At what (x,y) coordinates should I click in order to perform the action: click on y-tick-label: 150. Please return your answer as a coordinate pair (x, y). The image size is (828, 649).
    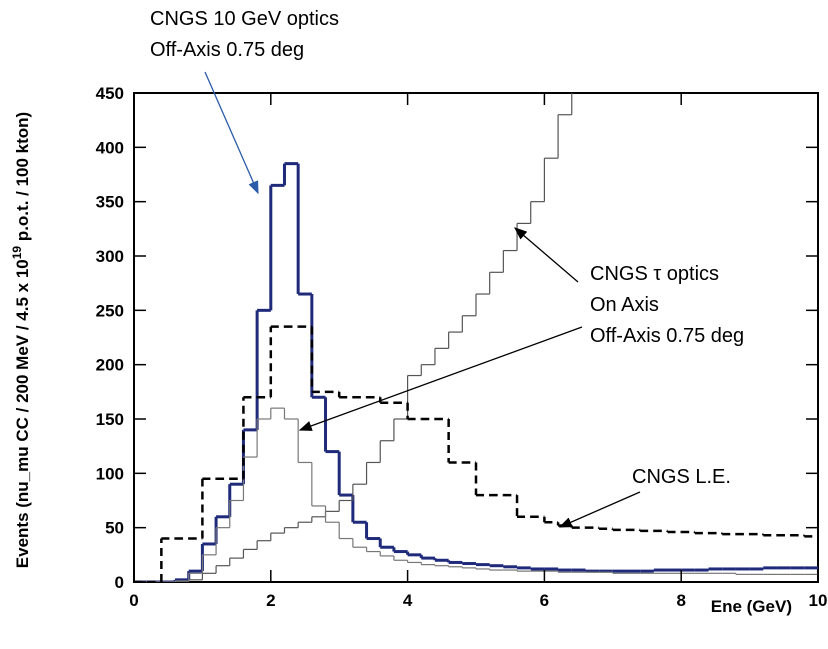
    Looking at the image, I should click on (110, 419).